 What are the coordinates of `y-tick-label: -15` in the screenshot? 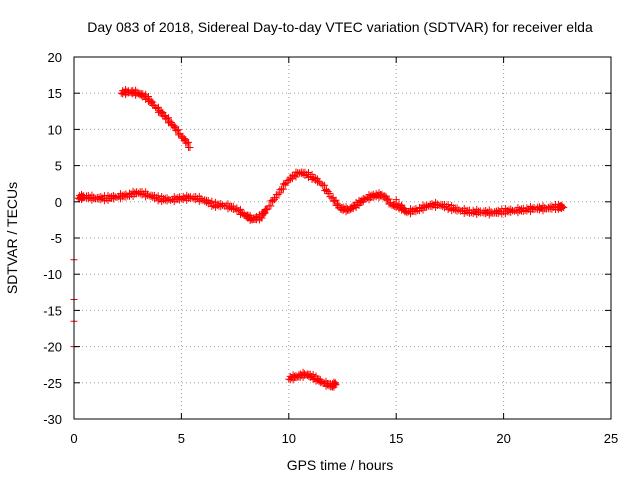 It's located at (52, 310).